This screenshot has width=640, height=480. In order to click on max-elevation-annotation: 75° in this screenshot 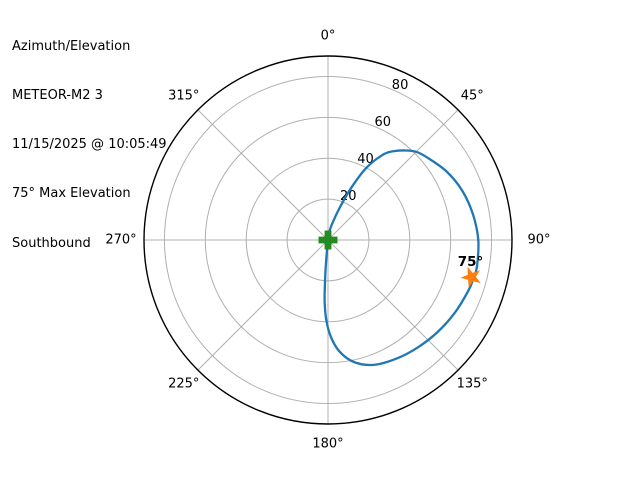, I will do `click(471, 262)`.